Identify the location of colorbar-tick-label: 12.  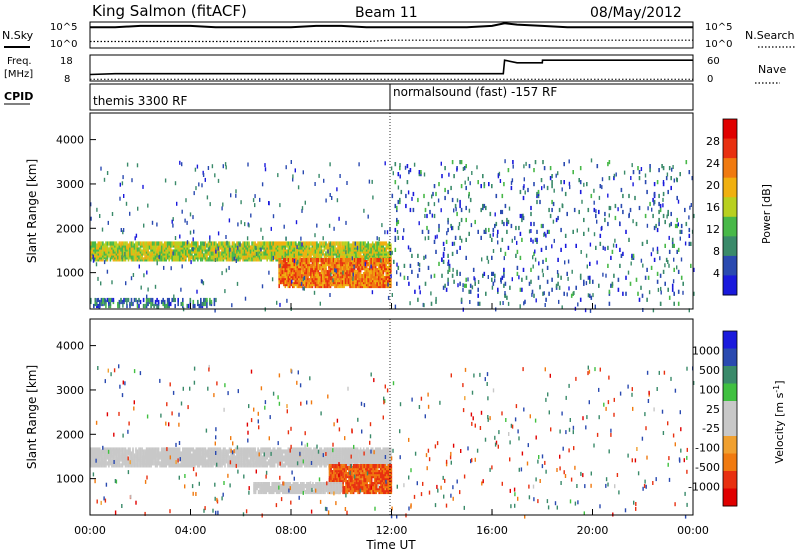
(713, 229).